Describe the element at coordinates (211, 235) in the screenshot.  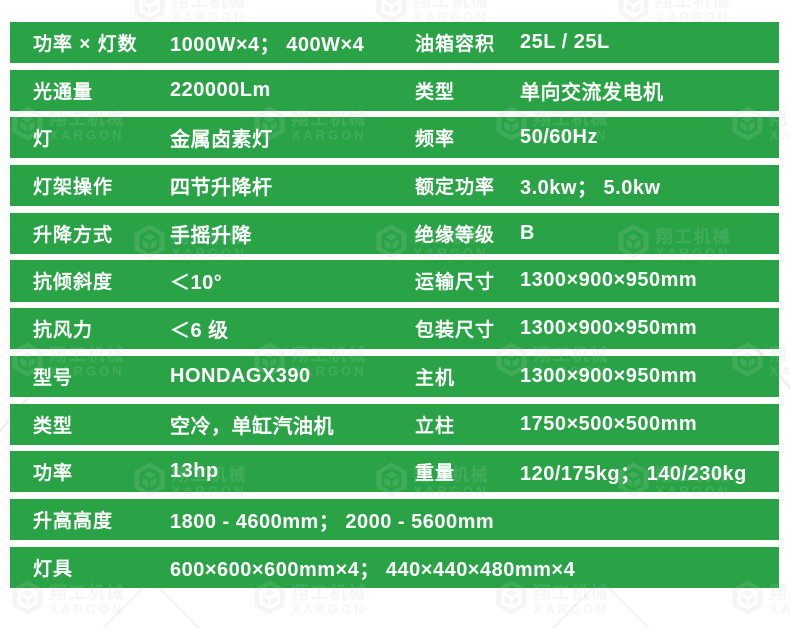
I see `spec-value-left: 手摇升降` at that location.